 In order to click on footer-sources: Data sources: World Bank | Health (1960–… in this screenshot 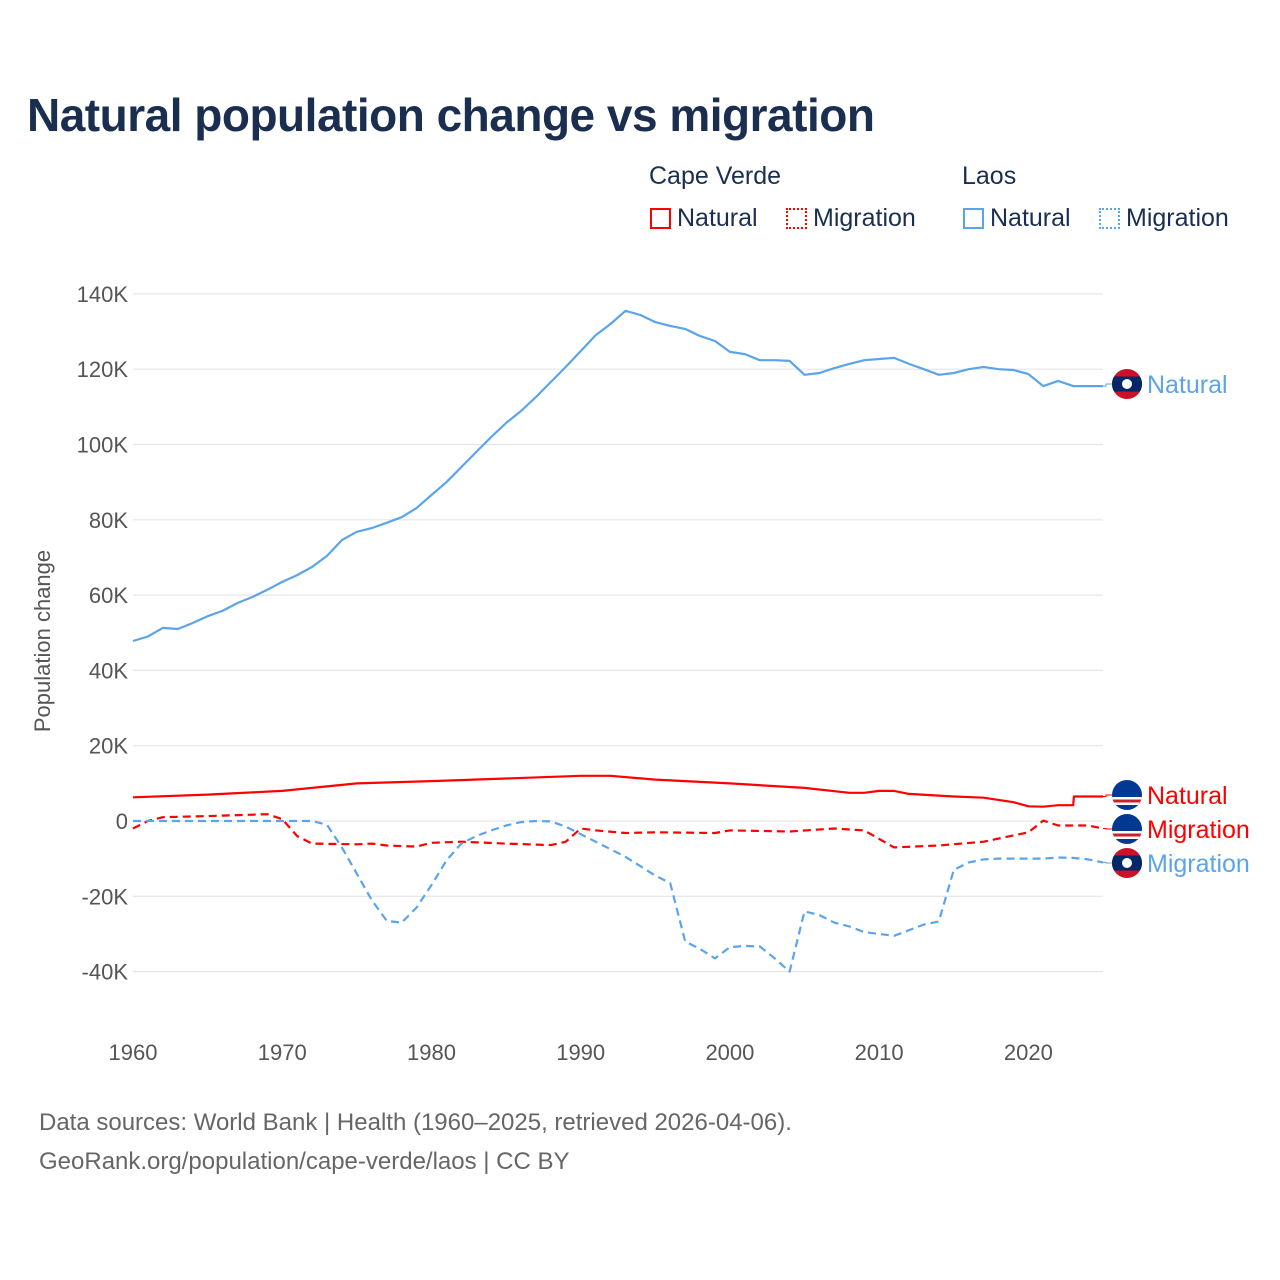, I will do `click(415, 1122)`.